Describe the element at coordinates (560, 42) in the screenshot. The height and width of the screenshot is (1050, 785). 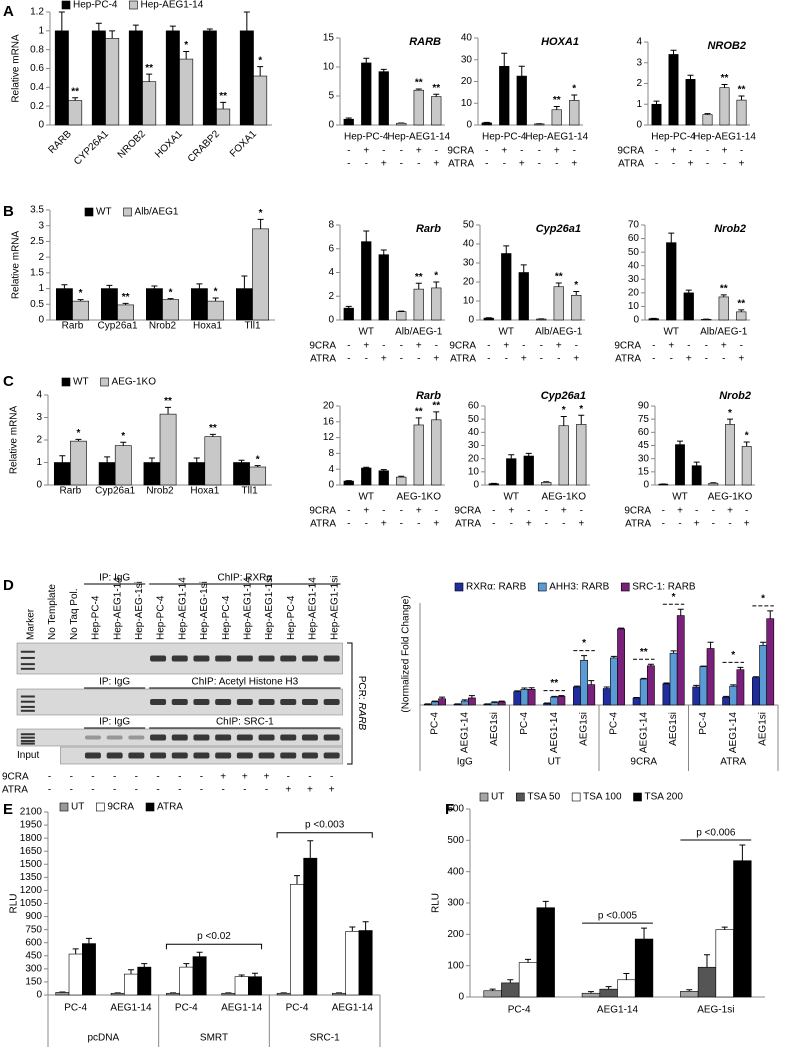
I see `chart-title: HOXA1` at that location.